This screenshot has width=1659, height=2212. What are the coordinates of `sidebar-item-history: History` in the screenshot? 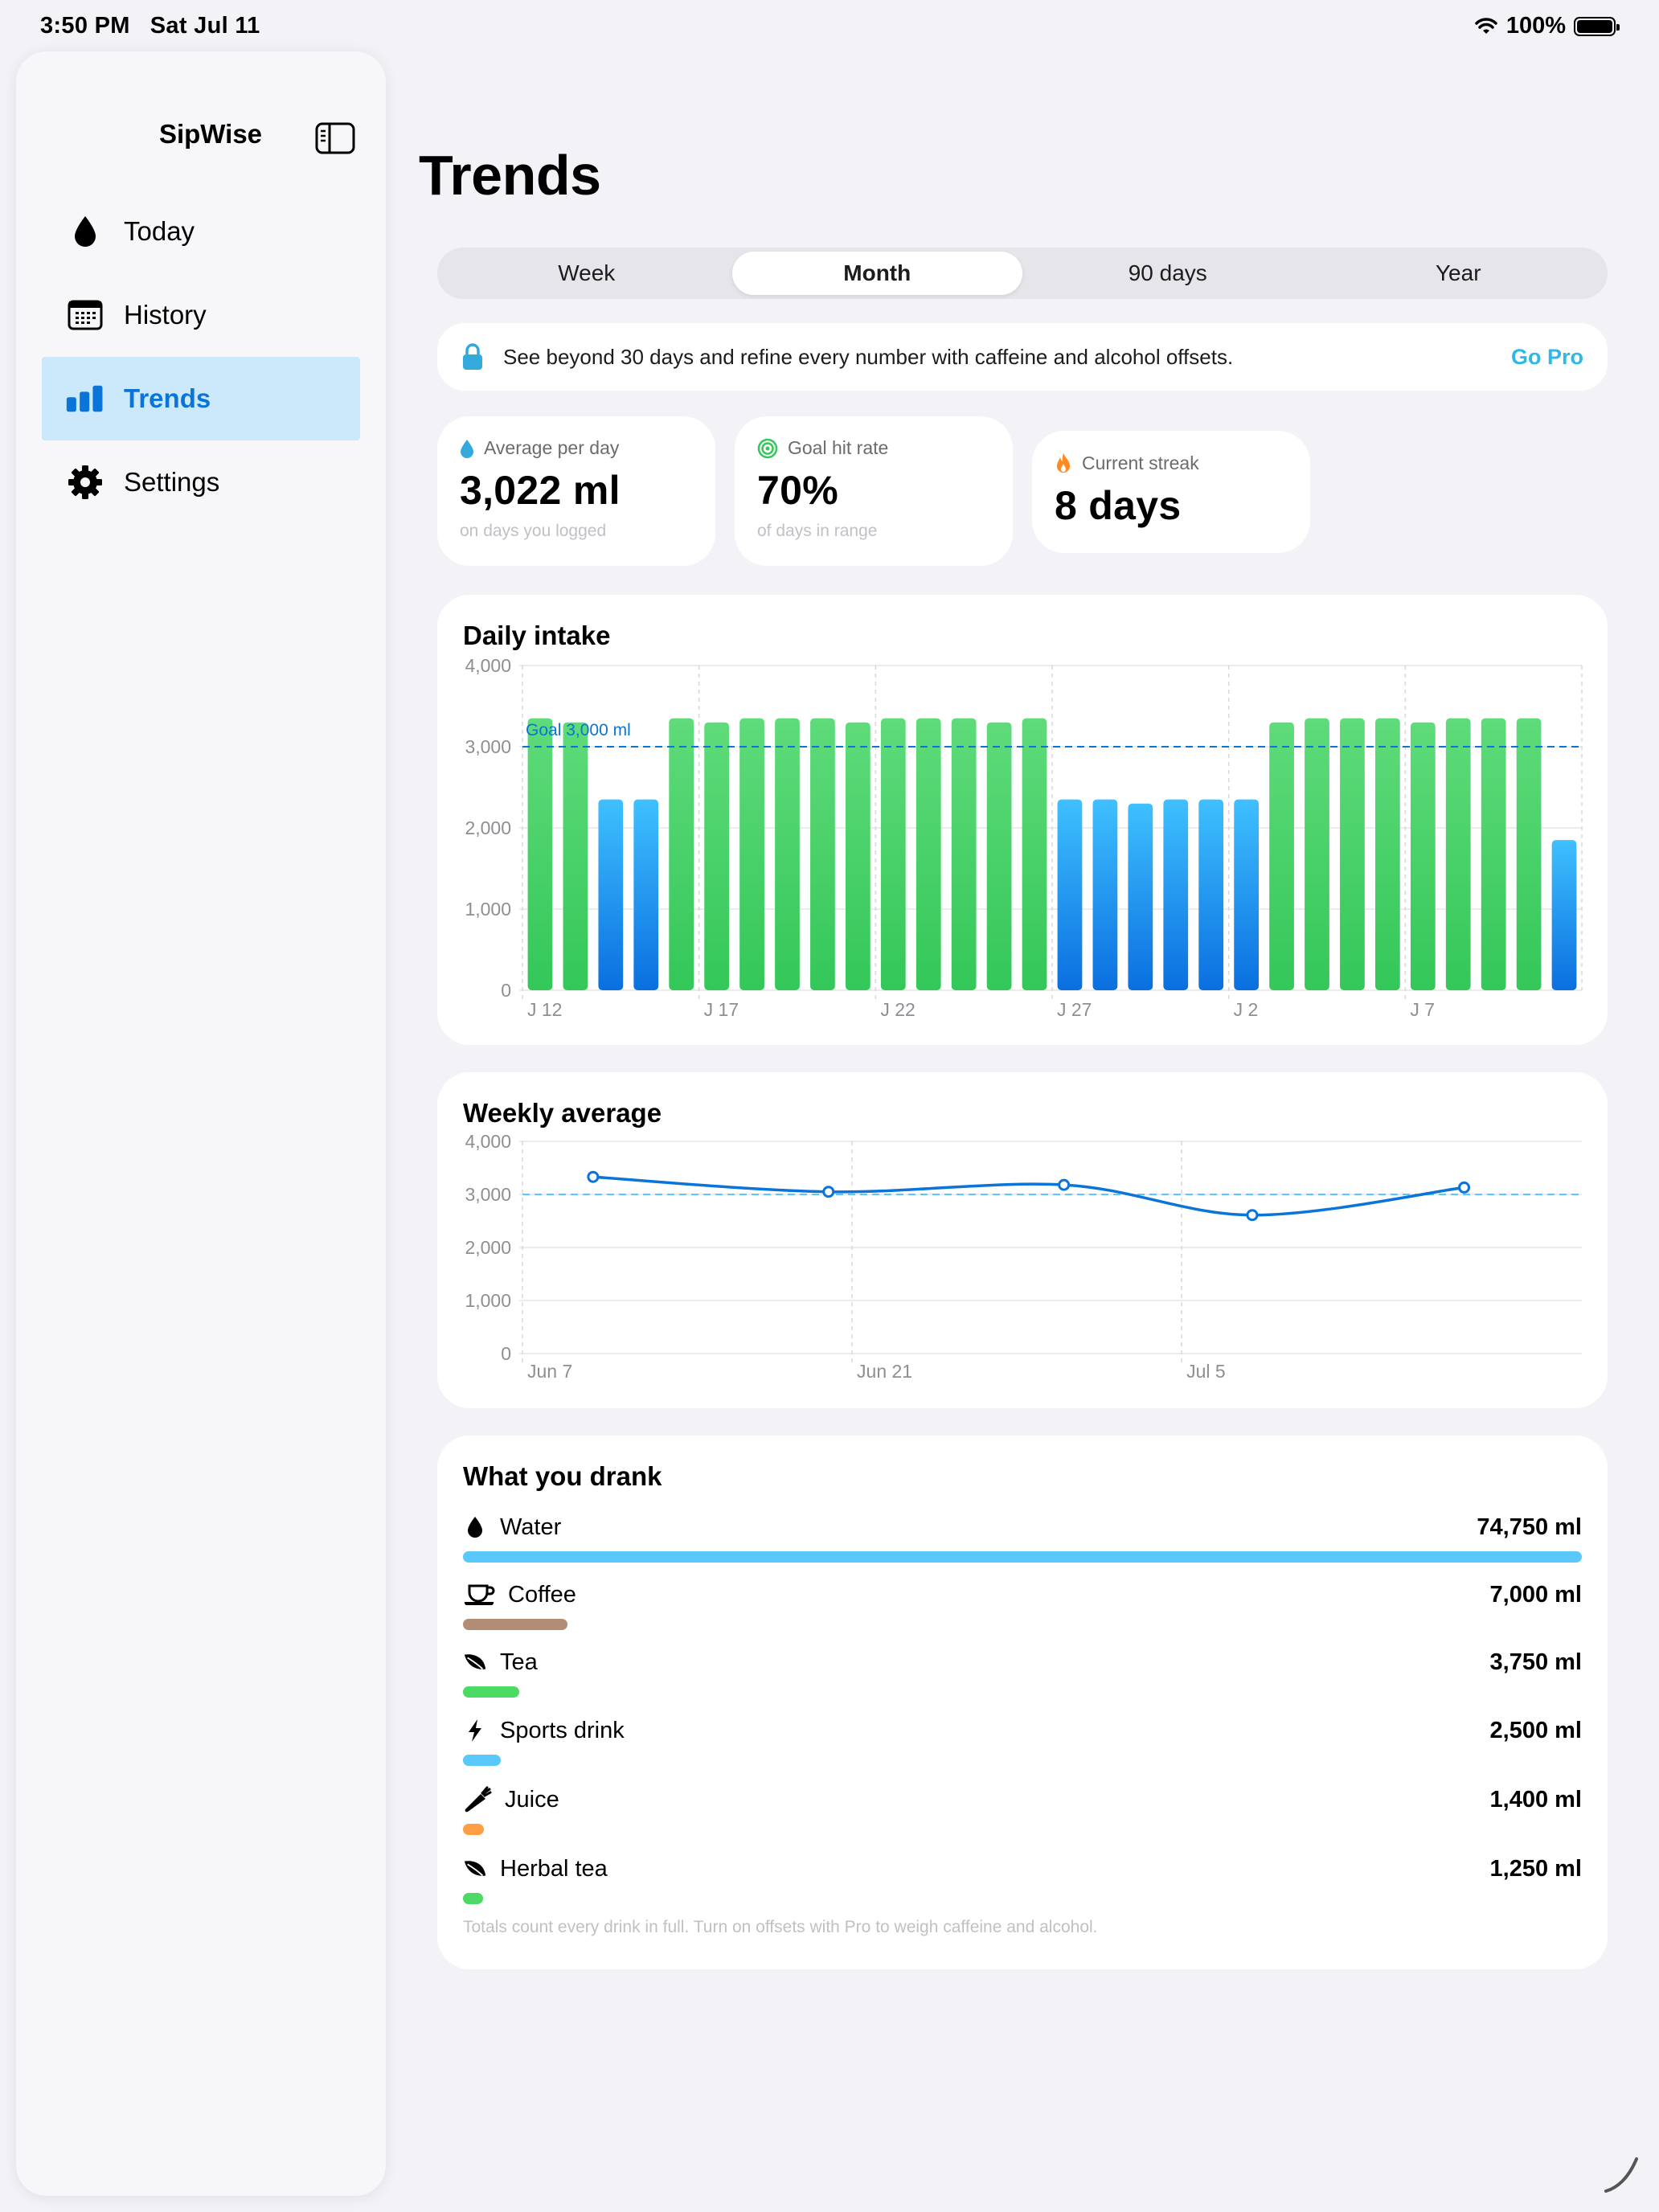 It's located at (201, 315).